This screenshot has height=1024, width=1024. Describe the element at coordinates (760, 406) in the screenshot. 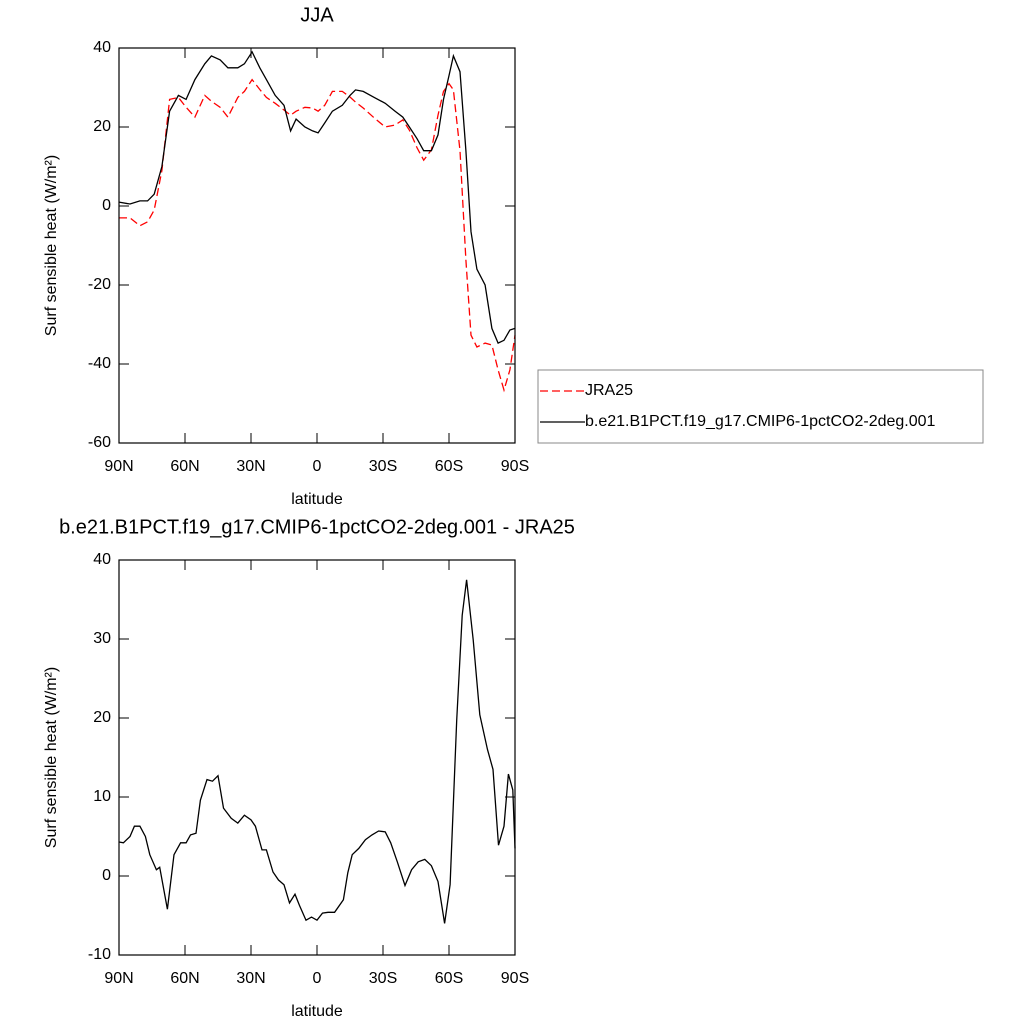

I see `legend-box` at that location.